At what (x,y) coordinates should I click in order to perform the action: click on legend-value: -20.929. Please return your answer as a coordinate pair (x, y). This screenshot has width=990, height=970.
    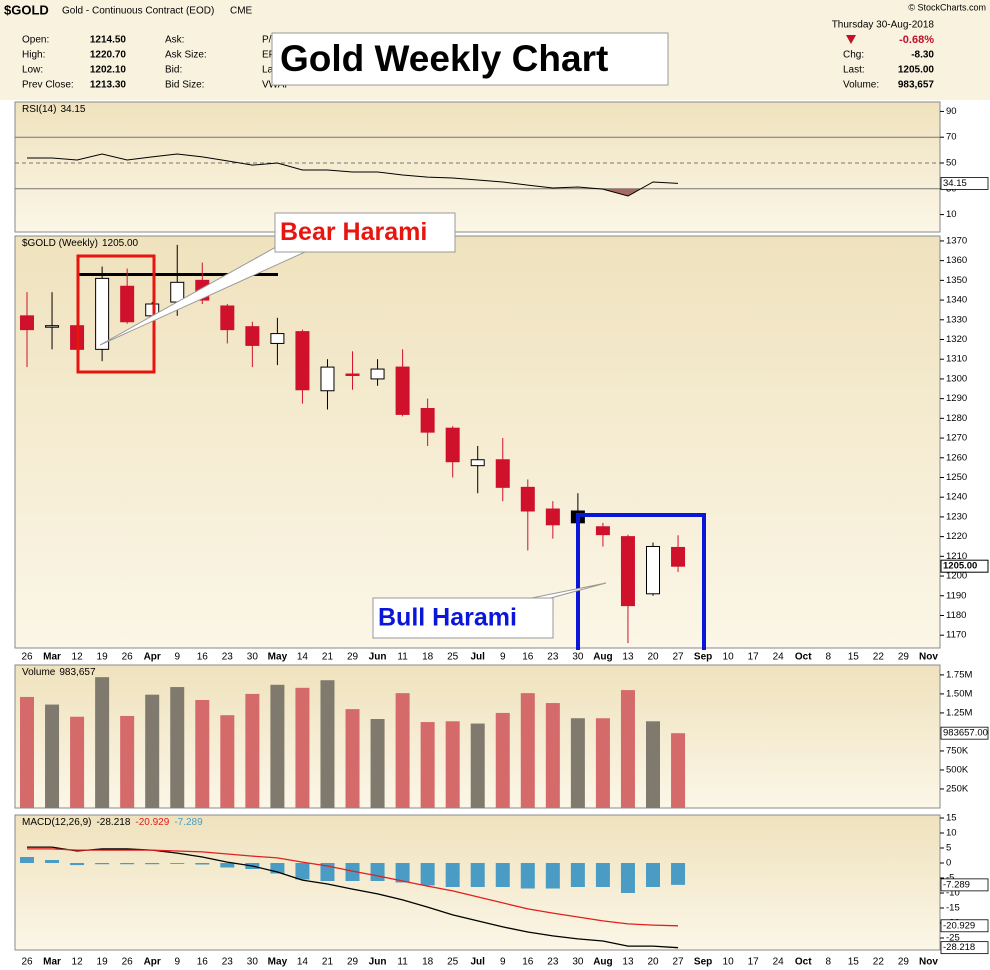
    Looking at the image, I should click on (152, 822).